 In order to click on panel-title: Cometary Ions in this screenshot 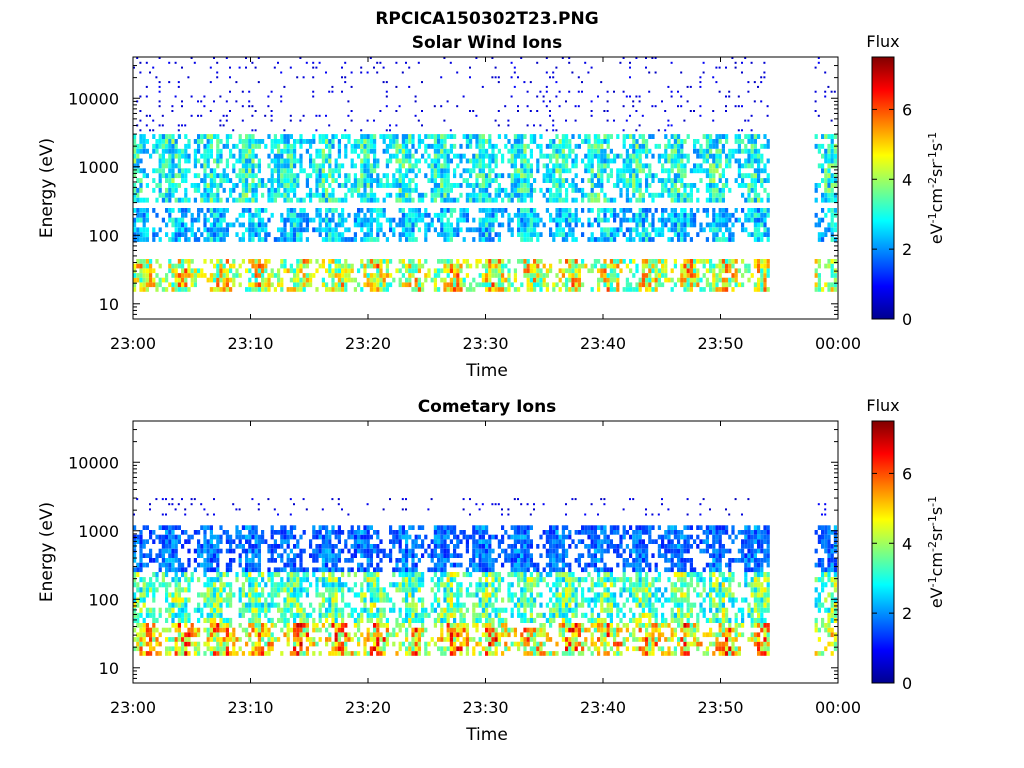, I will do `click(487, 407)`.